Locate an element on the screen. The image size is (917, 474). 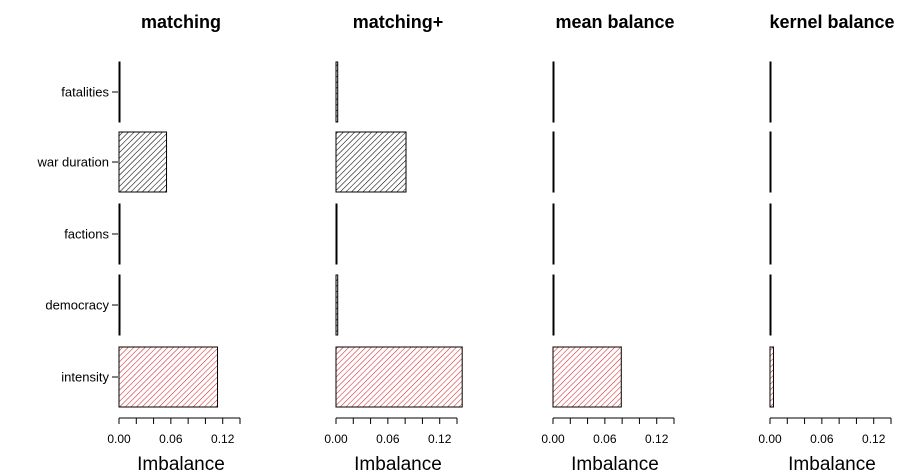
panel: matching+ 0.00 0.06 0.12 Imbalance is located at coordinates (393, 243).